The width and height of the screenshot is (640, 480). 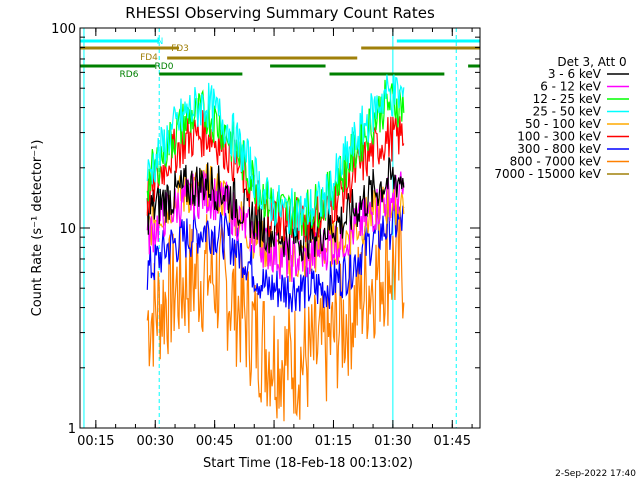 I want to click on footer-timestamp: 2-Sep-2022 17:40, so click(x=595, y=474).